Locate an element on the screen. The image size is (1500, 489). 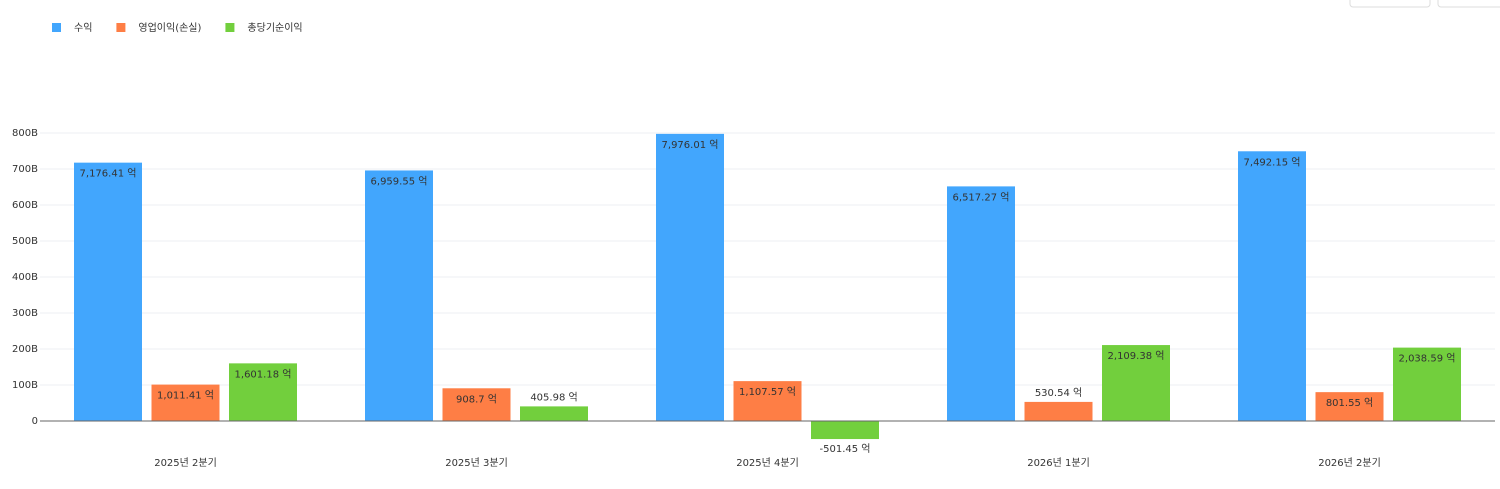
data-label: 7,176.41 억 is located at coordinates (108, 174).